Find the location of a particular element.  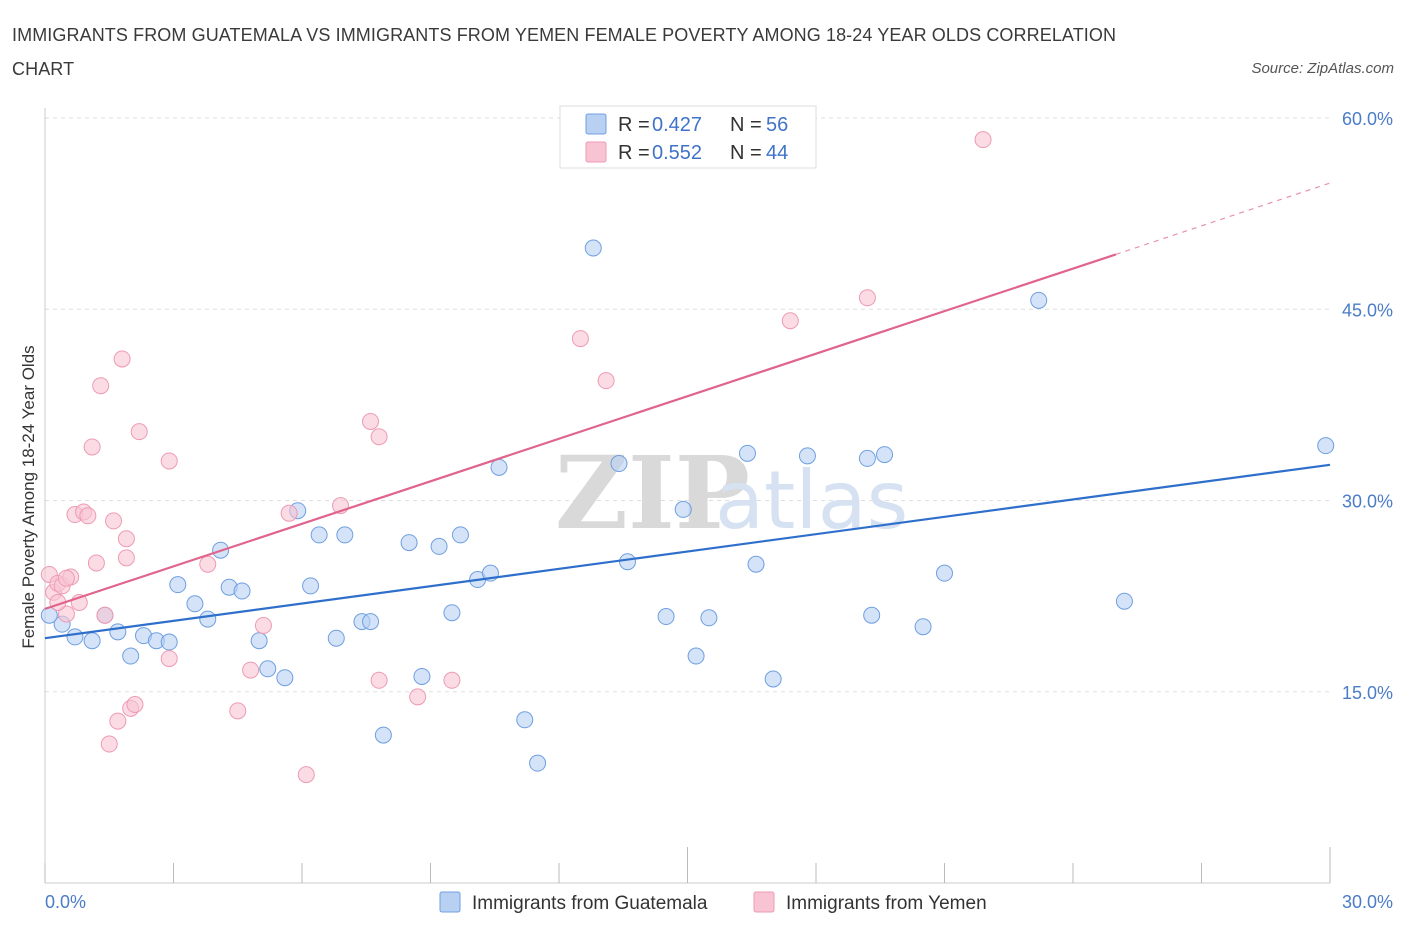

x-tick-labels: 0.0% 30.0% is located at coordinates (719, 902).